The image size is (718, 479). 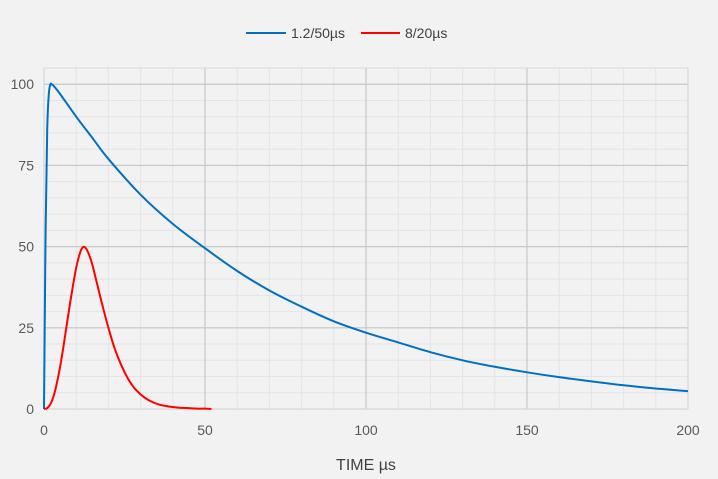 I want to click on legend: 1.2/50µs 8/20µs, so click(x=346, y=33).